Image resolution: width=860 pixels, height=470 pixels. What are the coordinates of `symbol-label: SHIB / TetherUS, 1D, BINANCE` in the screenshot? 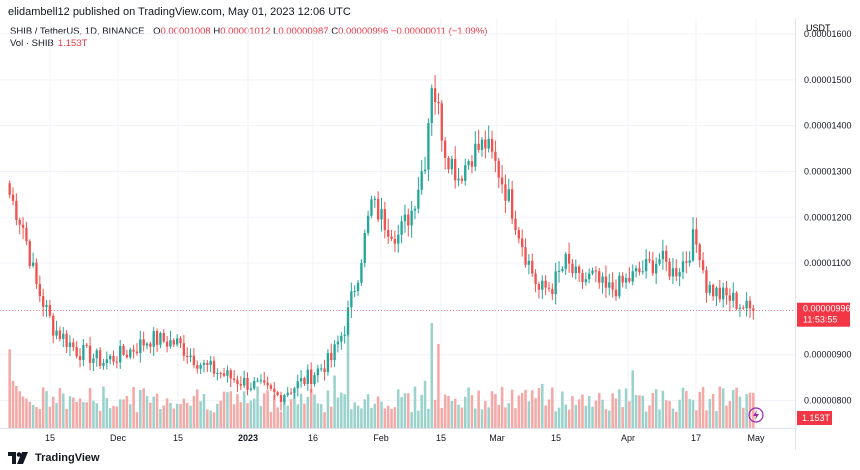 It's located at (77, 31).